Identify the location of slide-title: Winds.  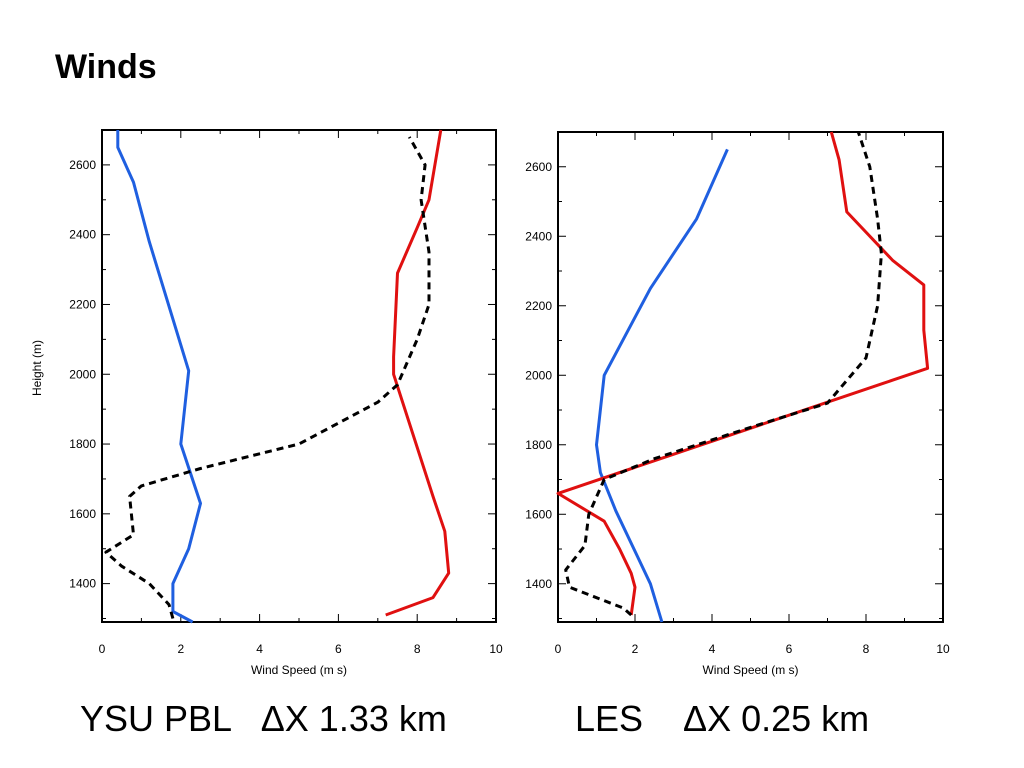
(106, 67).